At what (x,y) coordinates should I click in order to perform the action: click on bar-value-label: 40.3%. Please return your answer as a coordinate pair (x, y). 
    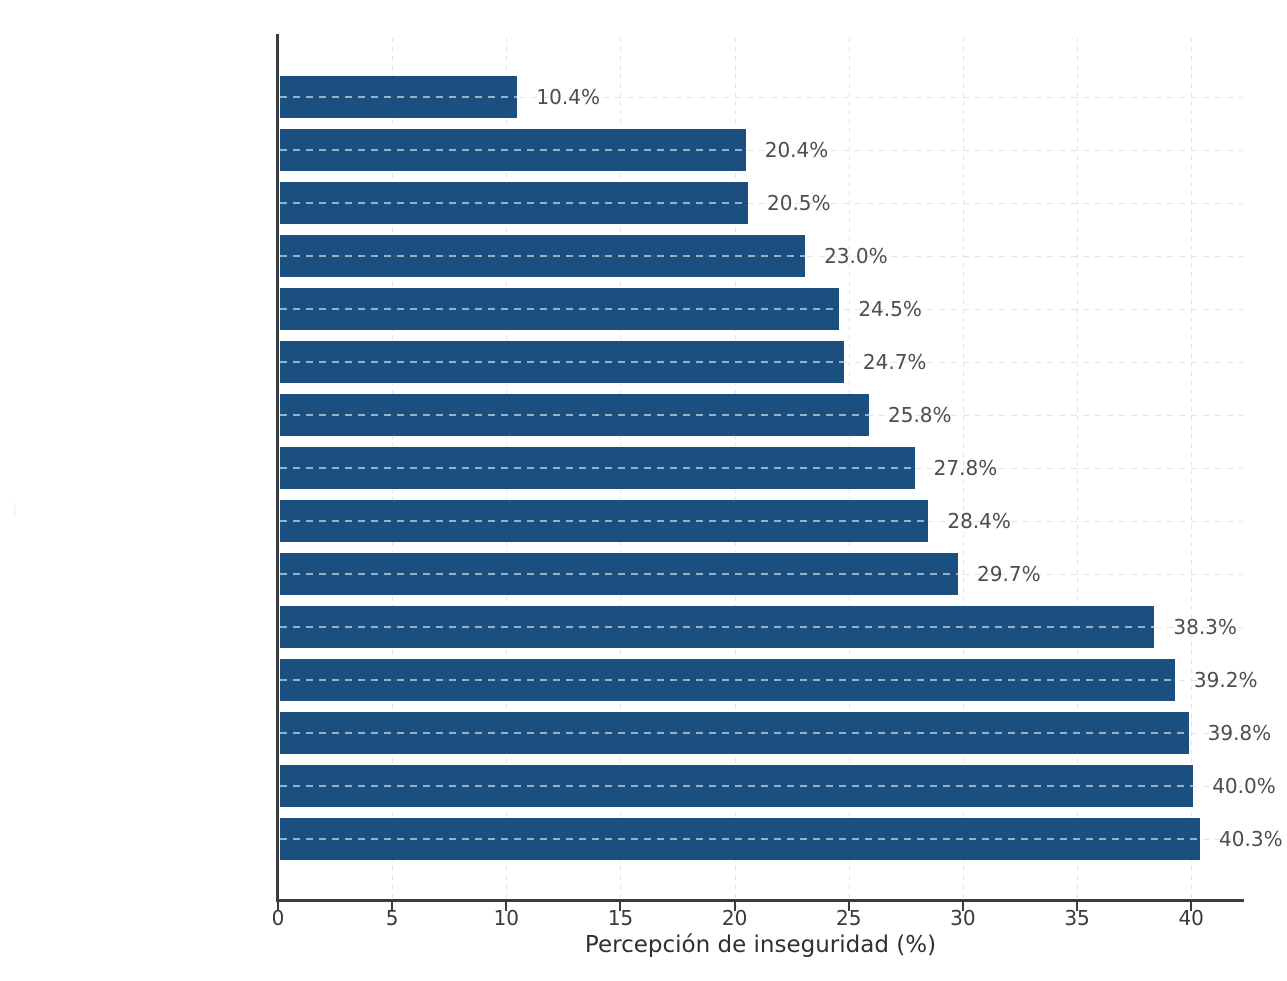
    Looking at the image, I should click on (1251, 839).